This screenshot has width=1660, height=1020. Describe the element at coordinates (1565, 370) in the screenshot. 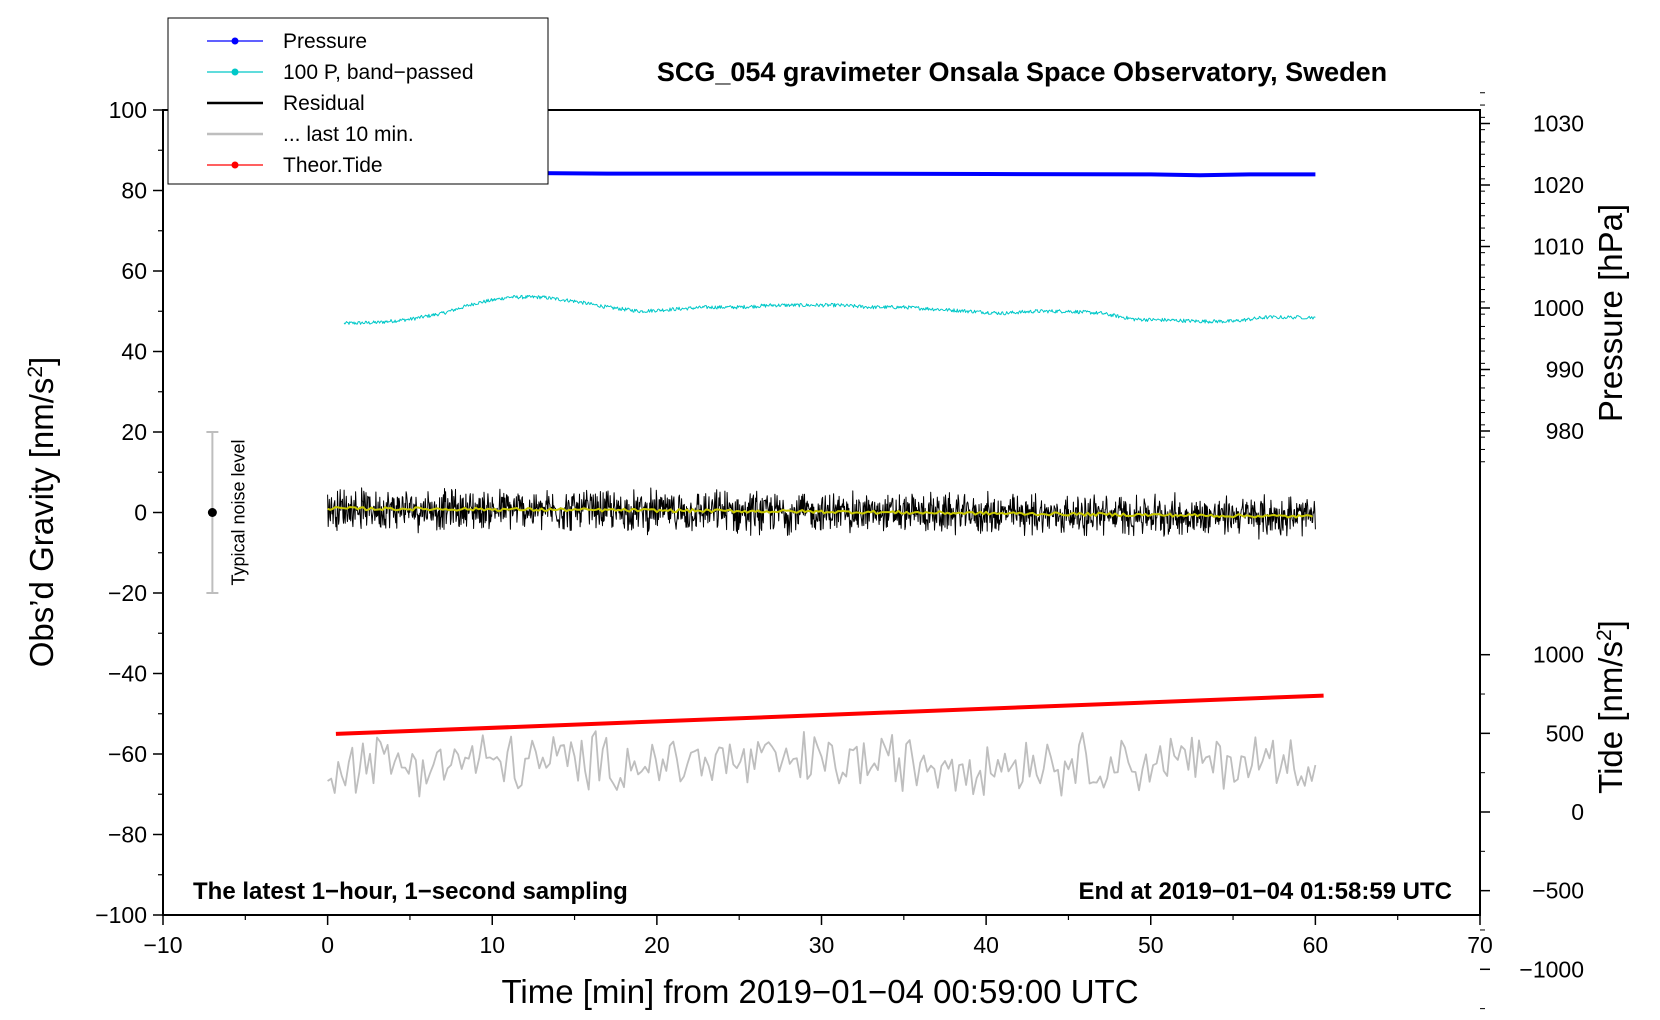

I see `pressure-tick-label: 990` at that location.